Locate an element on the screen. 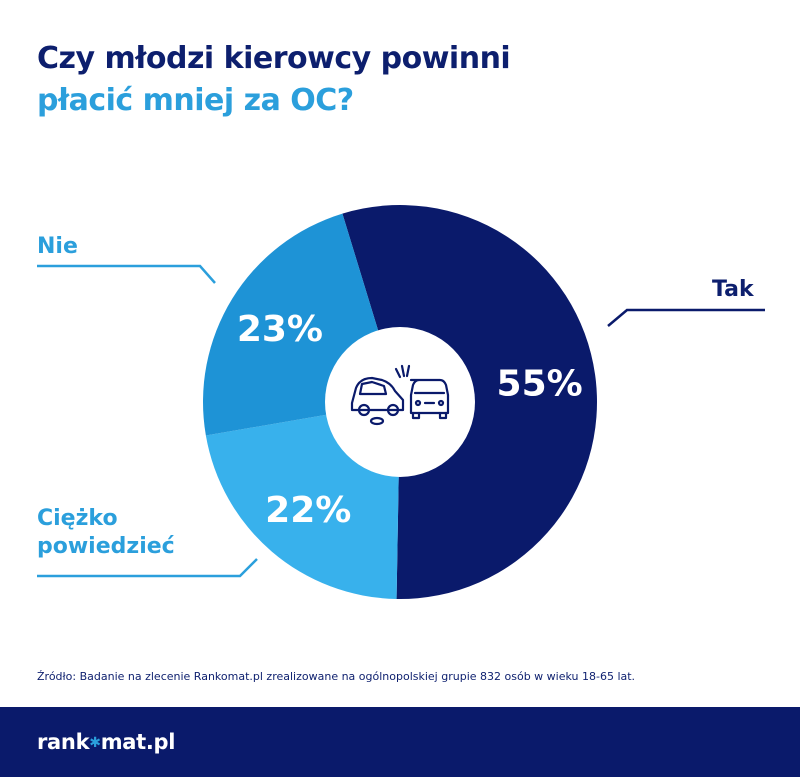  value-label-nie: 23% is located at coordinates (280, 329).